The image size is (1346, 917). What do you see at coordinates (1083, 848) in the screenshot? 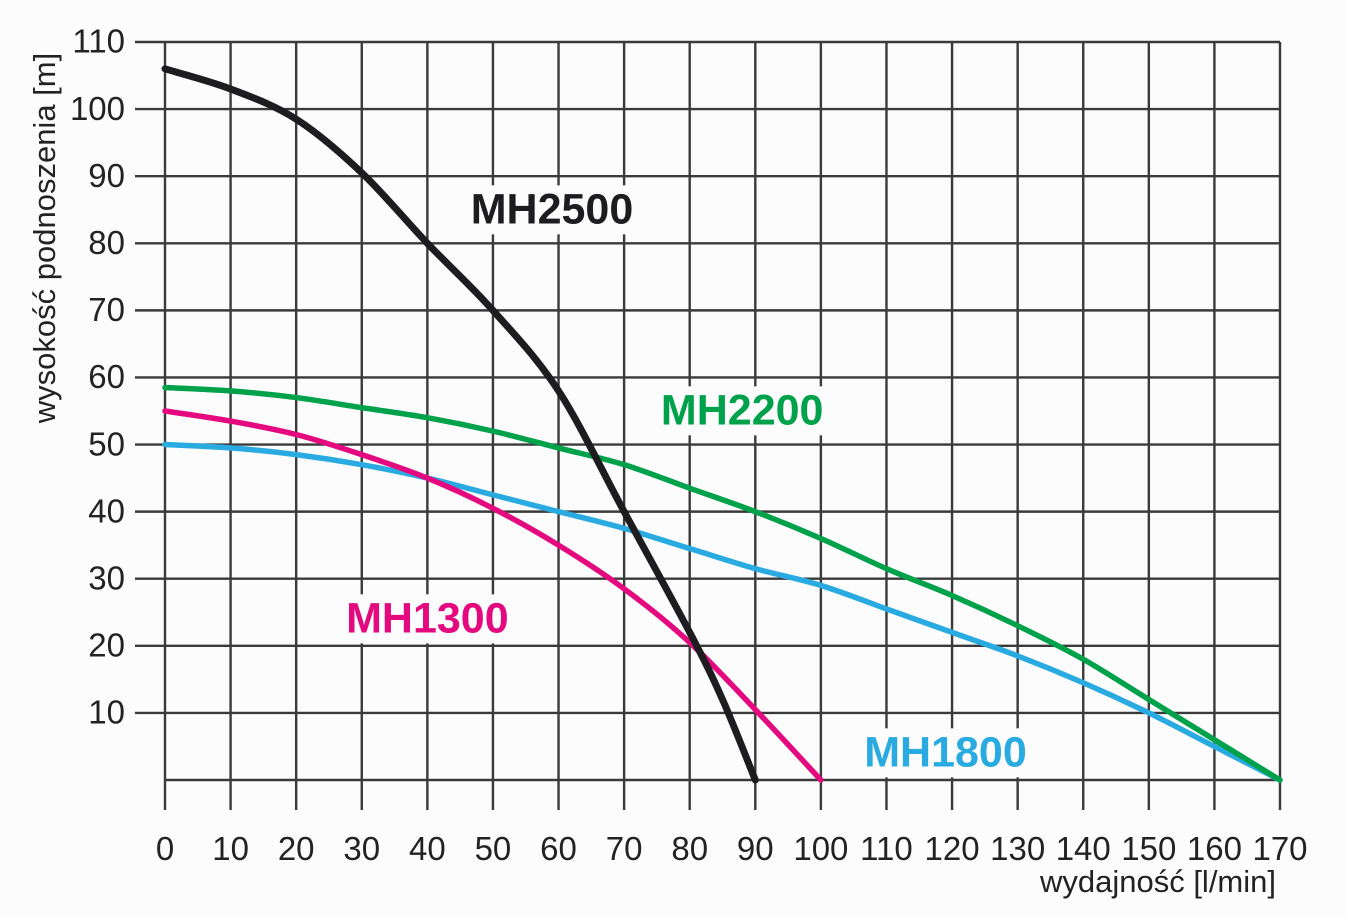
I see `x-tick-label-140: 140` at bounding box center [1083, 848].